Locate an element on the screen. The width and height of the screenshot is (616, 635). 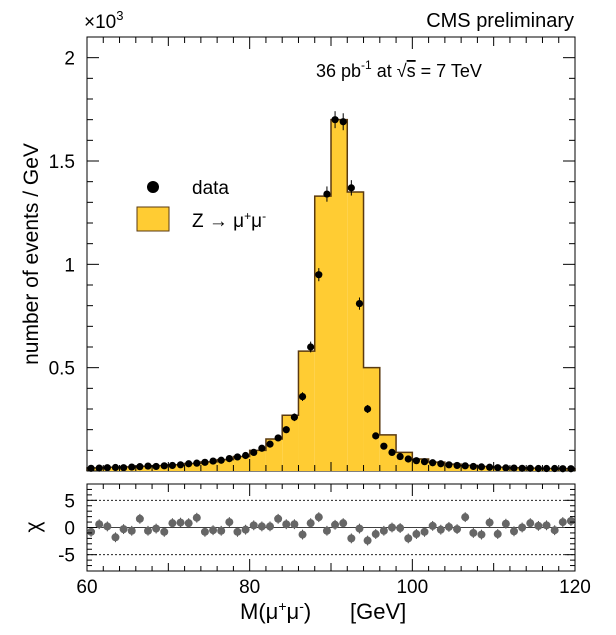
y-axis-title: number of events / GeV is located at coordinates (31, 254).